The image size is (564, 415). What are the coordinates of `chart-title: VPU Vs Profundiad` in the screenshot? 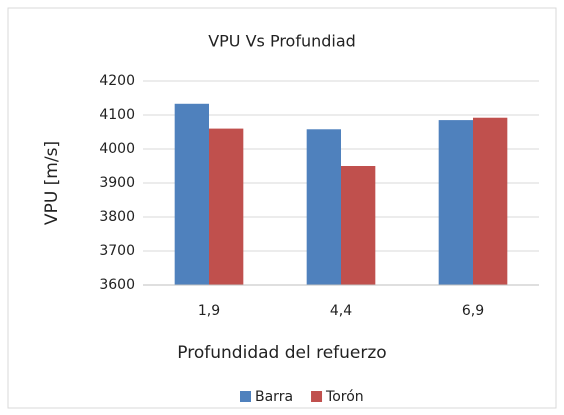 It's located at (282, 41).